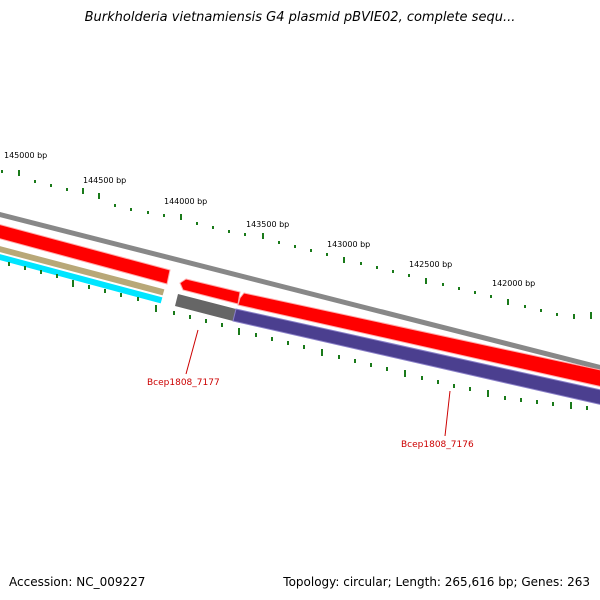 The height and width of the screenshot is (600, 600). Describe the element at coordinates (267, 224) in the screenshot. I see `ruler-label: 143500 bp` at that location.